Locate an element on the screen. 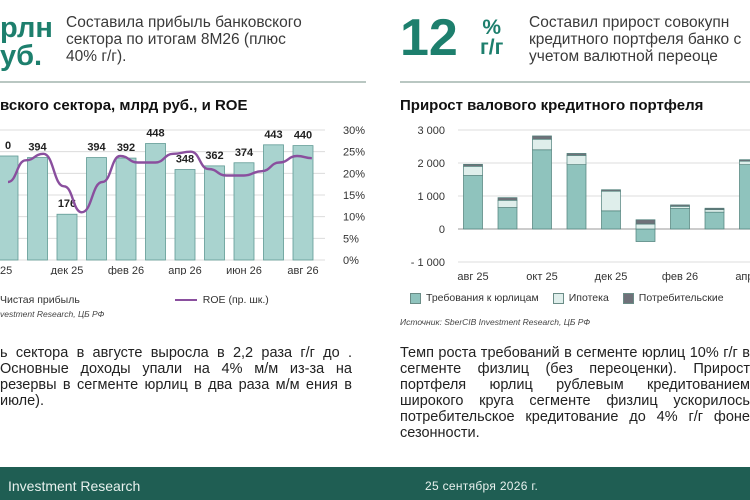 The width and height of the screenshot is (750, 500). y2-tick-label: 0% is located at coordinates (351, 261).